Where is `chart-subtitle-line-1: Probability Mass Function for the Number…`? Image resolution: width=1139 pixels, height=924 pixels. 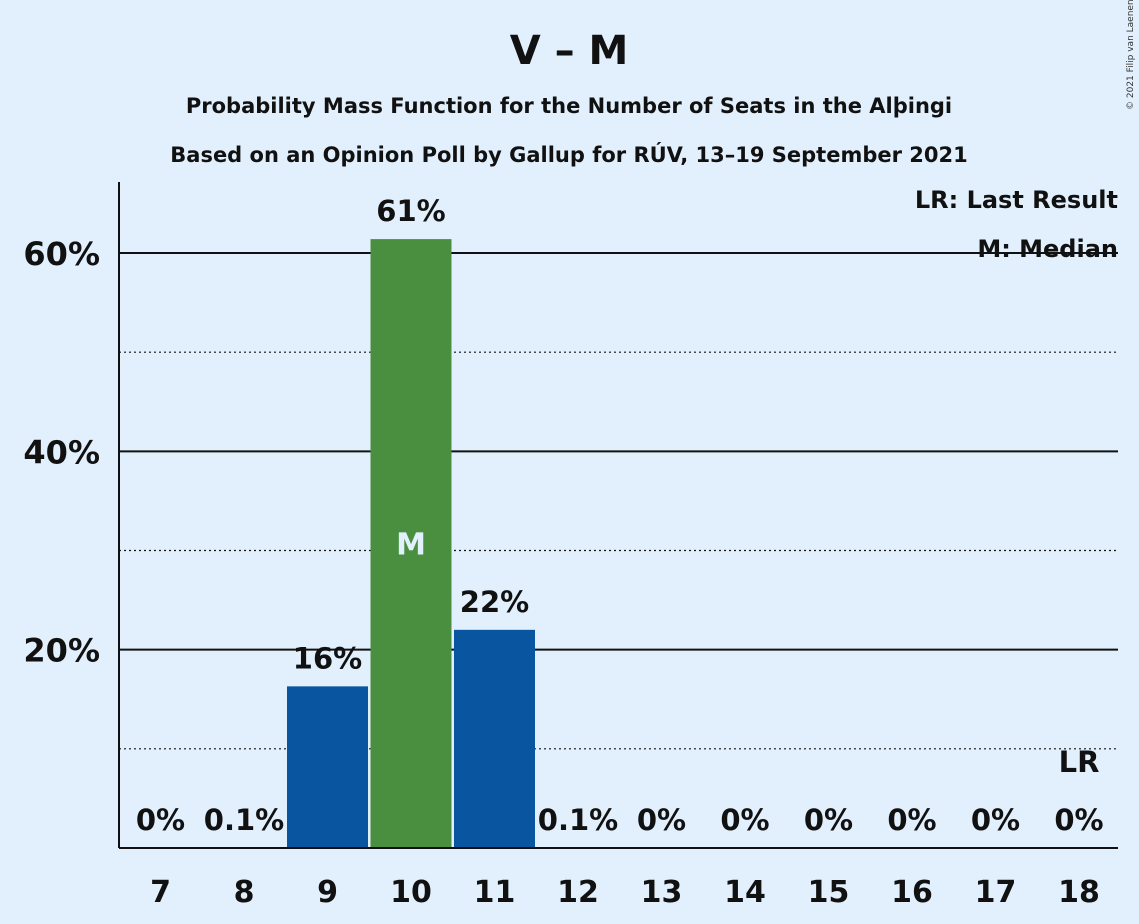
chart-subtitle-line-1: Probability Mass Function for the Number… is located at coordinates (569, 106).